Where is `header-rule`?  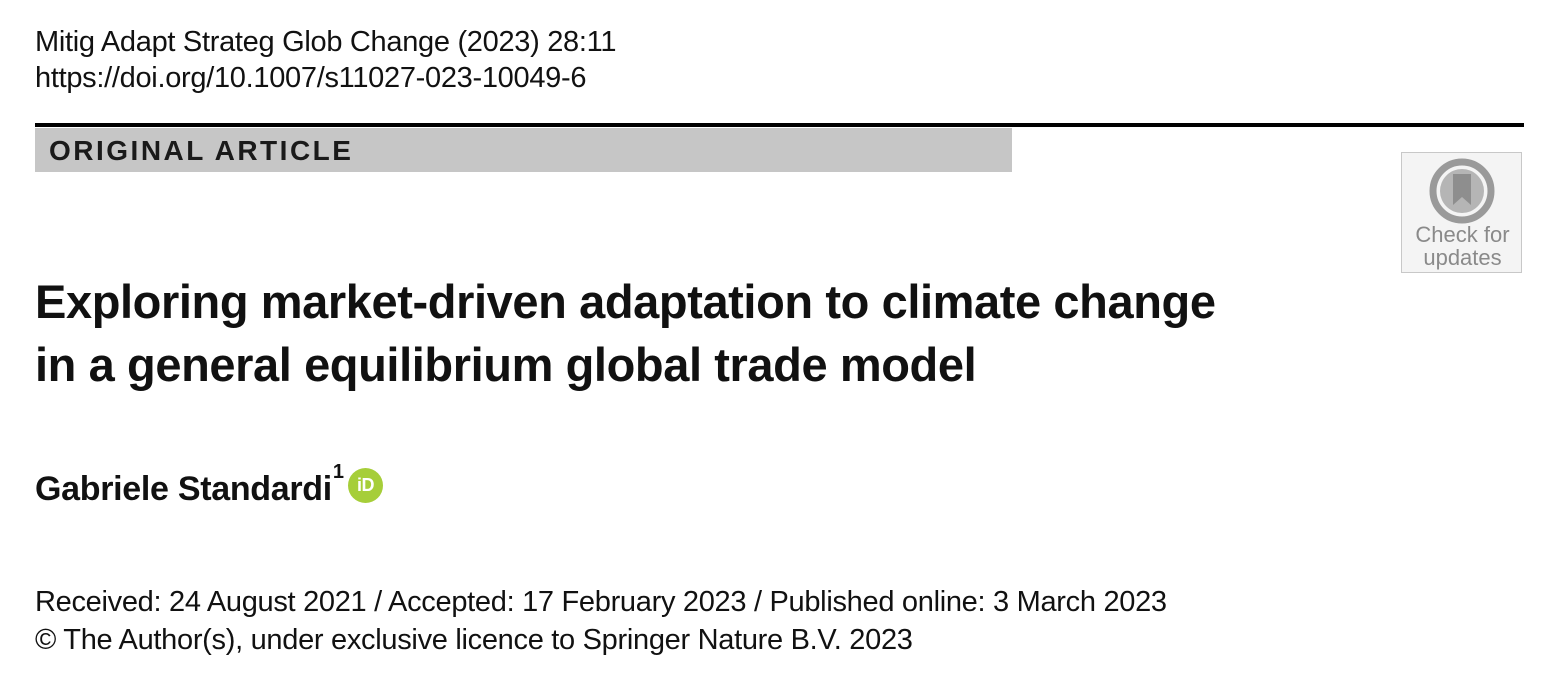
header-rule is located at coordinates (779, 125).